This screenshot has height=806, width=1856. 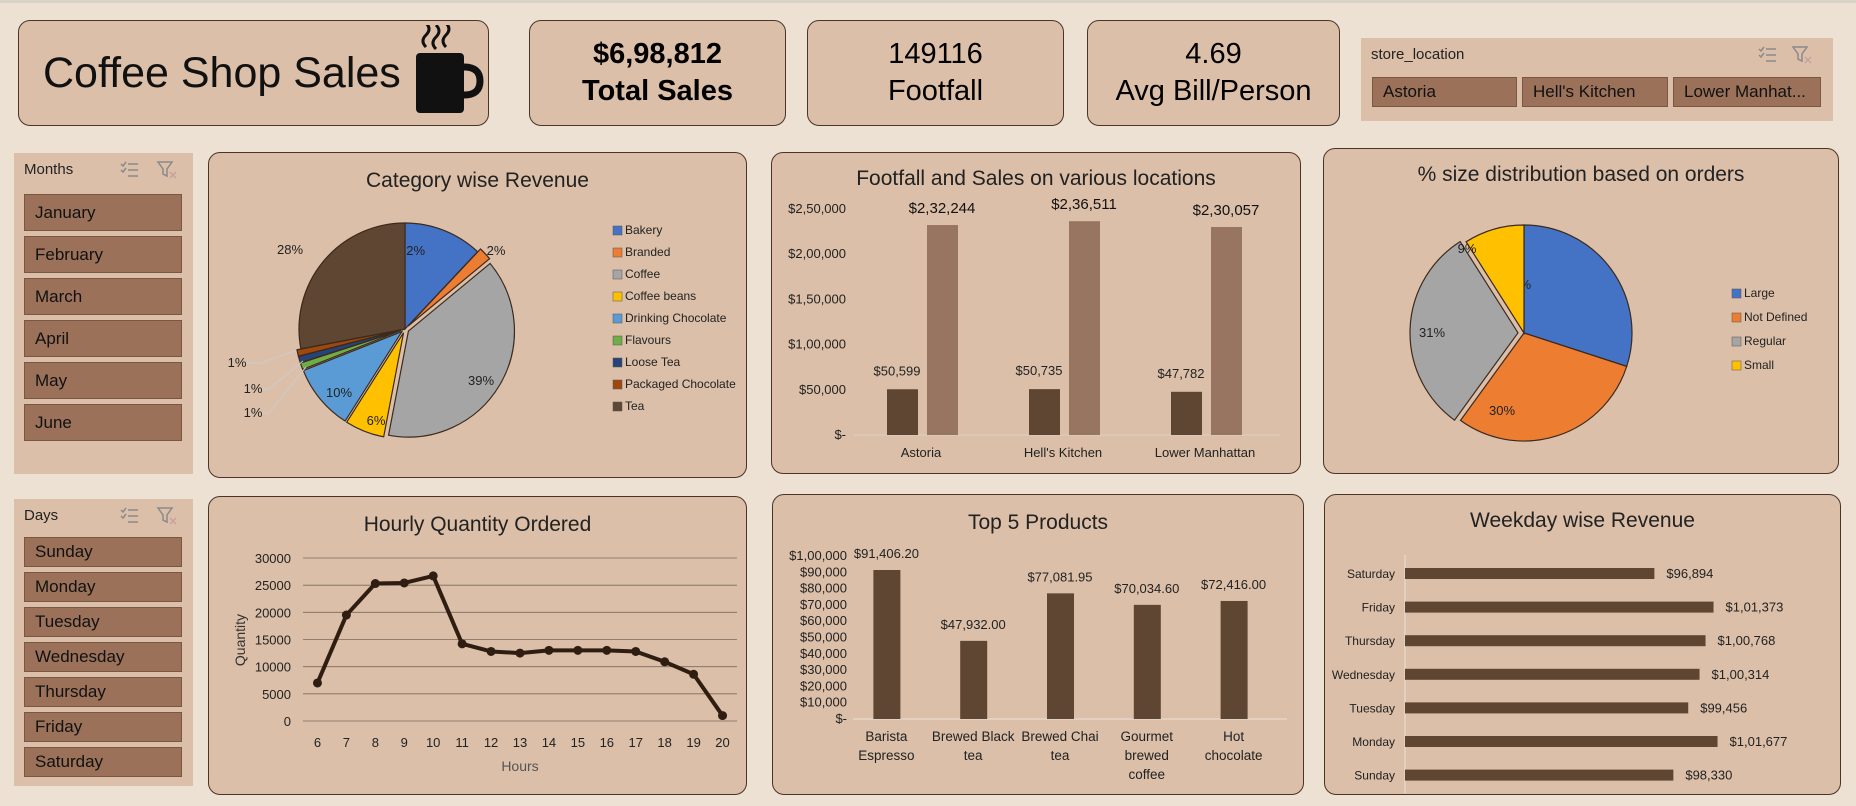 What do you see at coordinates (1147, 774) in the screenshot?
I see `x-tick-label: coffee` at bounding box center [1147, 774].